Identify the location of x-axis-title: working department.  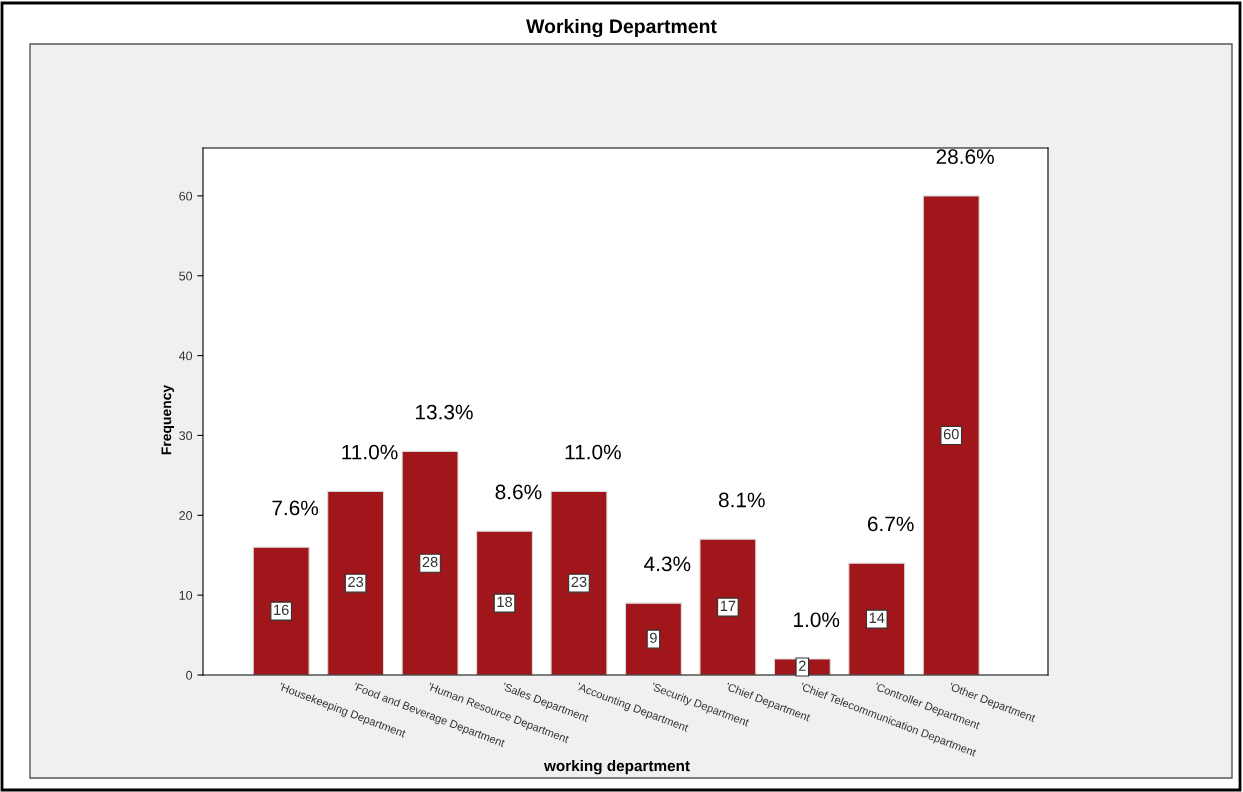
(616, 767).